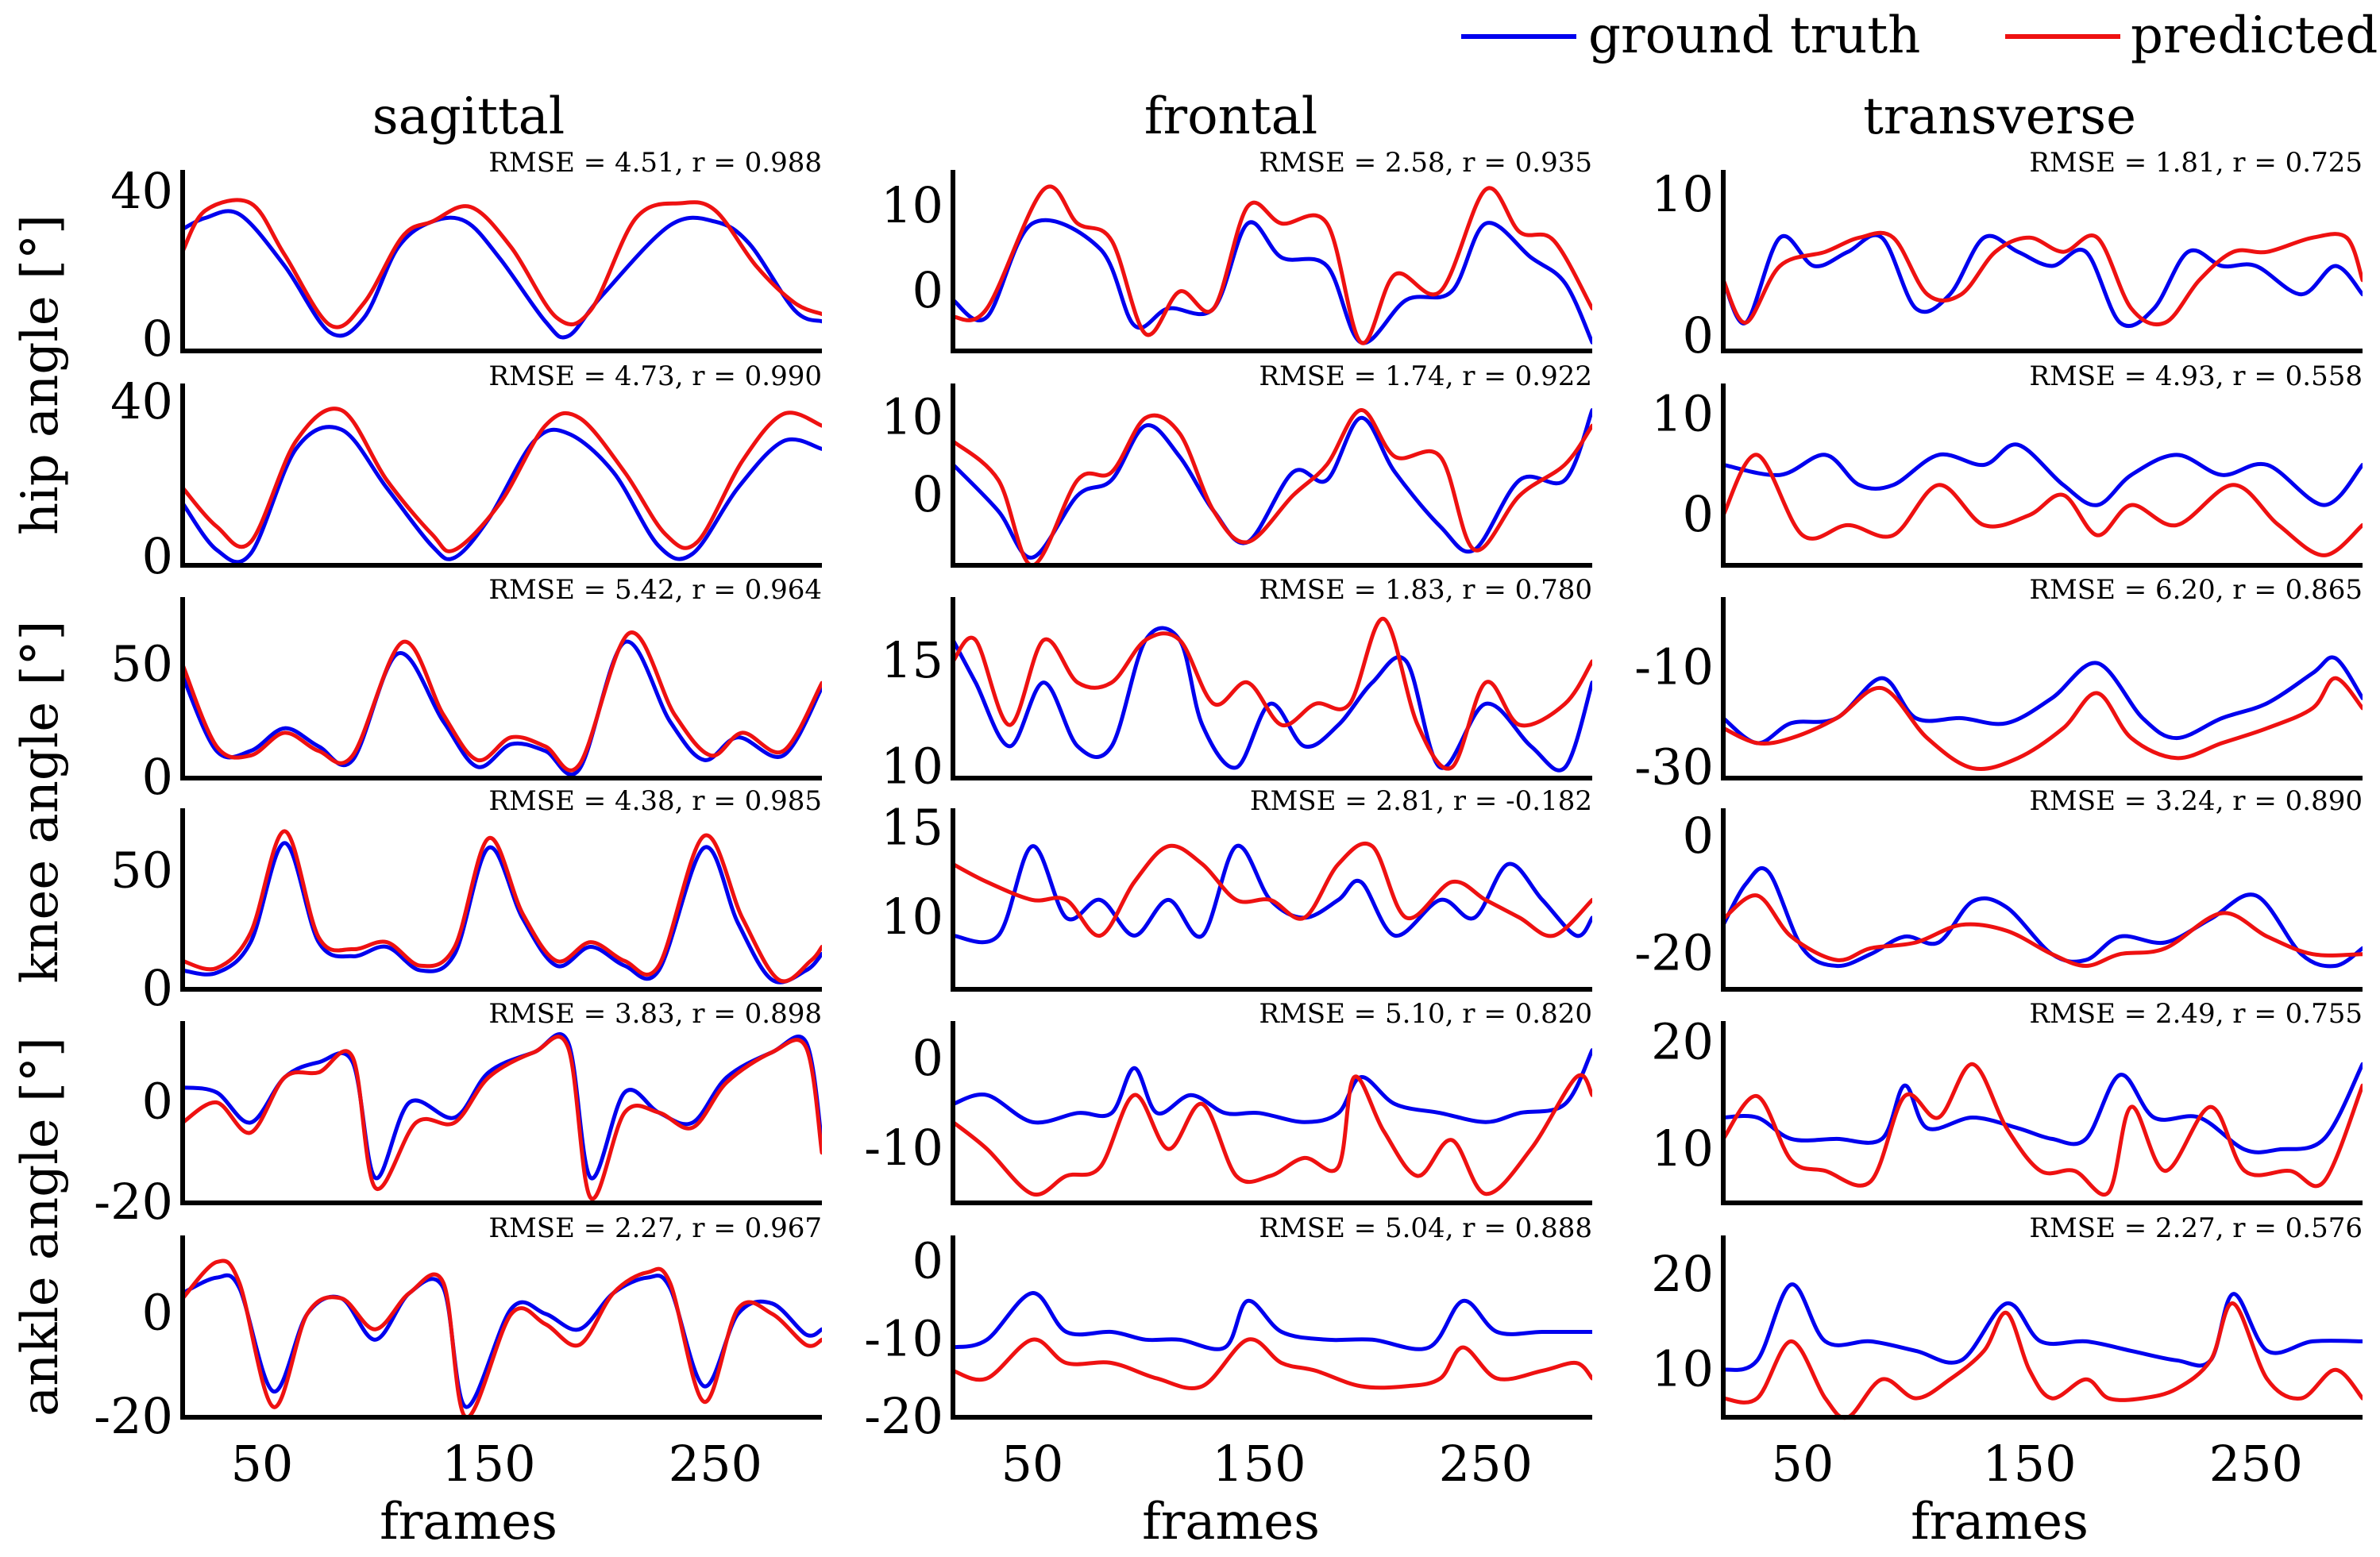  I want to click on subplot-r3-c2: -20 0 RMSE = 3.24, r = 0.890, so click(1998, 888).